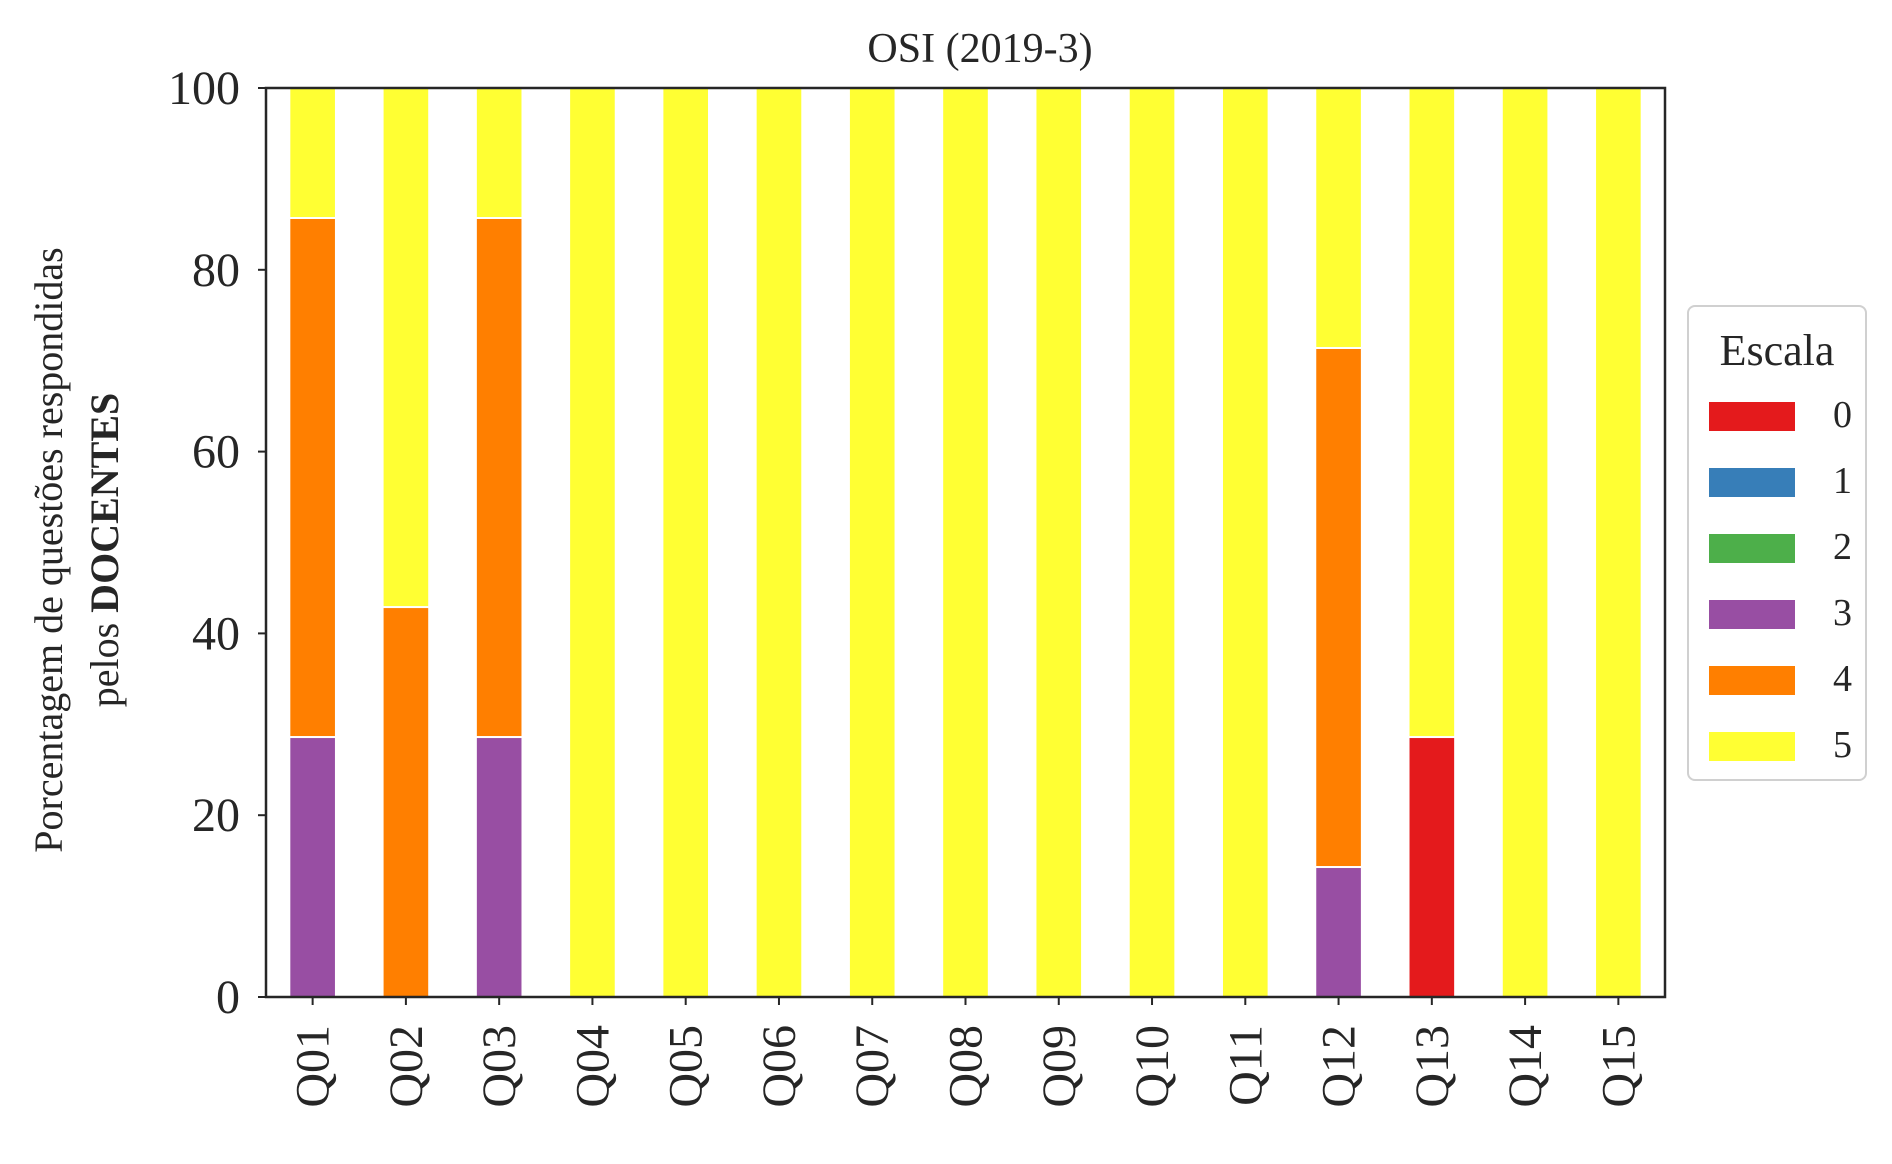 Image resolution: width=1892 pixels, height=1164 pixels. Describe the element at coordinates (216, 633) in the screenshot. I see `y-tick-label-40: 40` at that location.